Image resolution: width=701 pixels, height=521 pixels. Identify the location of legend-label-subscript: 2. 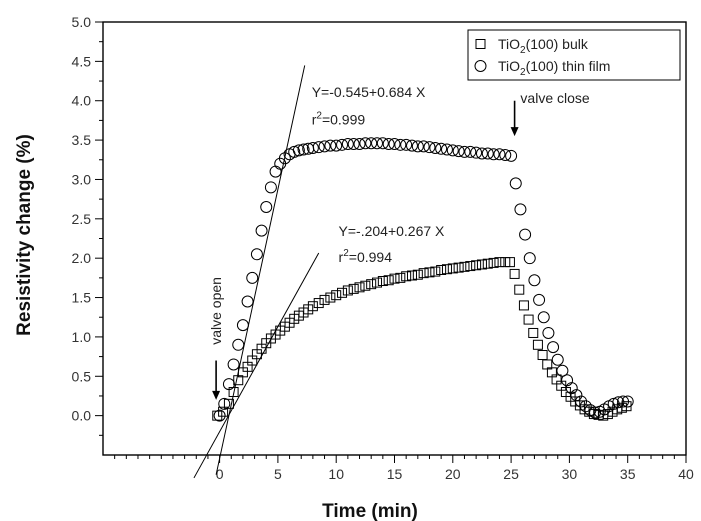
(523, 50).